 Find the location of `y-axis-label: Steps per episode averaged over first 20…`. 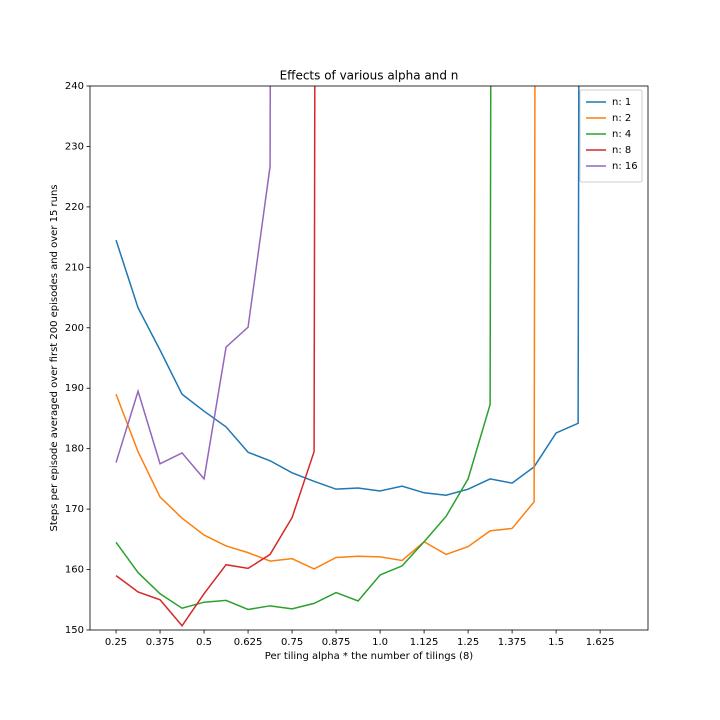

y-axis-label: Steps per episode averaged over first 20… is located at coordinates (54, 357).